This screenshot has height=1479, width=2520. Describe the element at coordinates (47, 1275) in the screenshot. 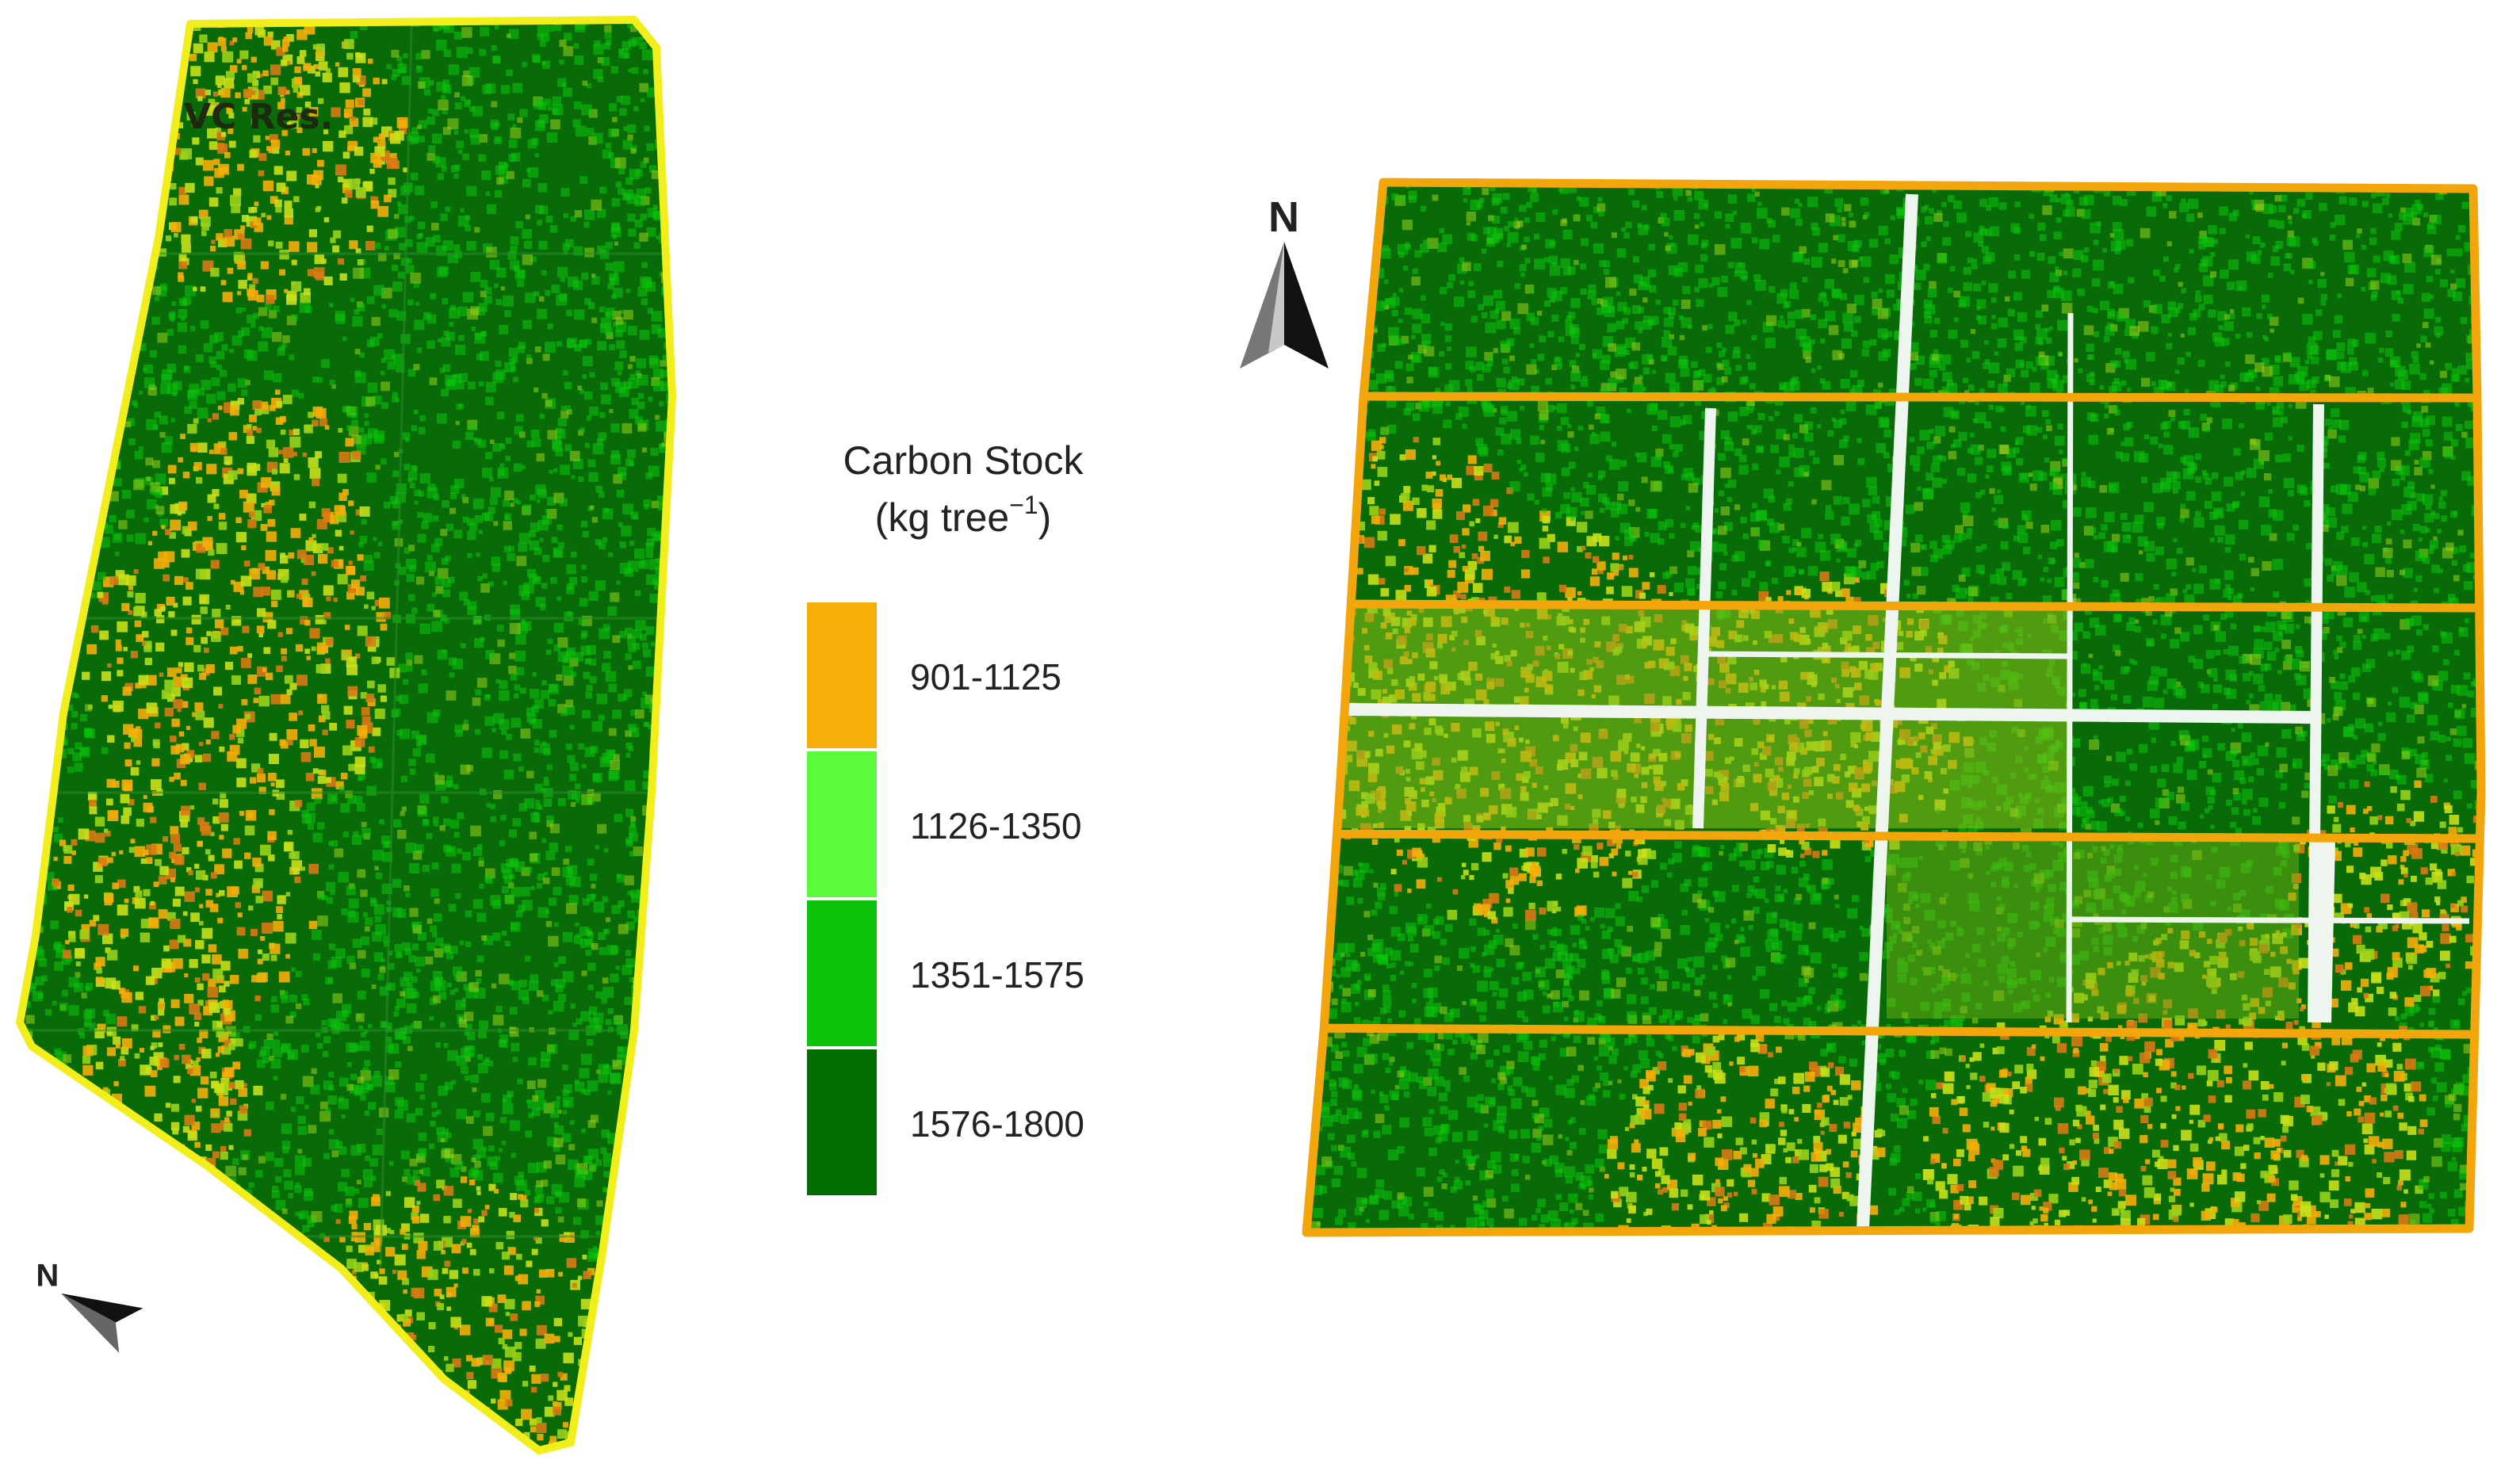

I see `left-north-letter: N` at that location.